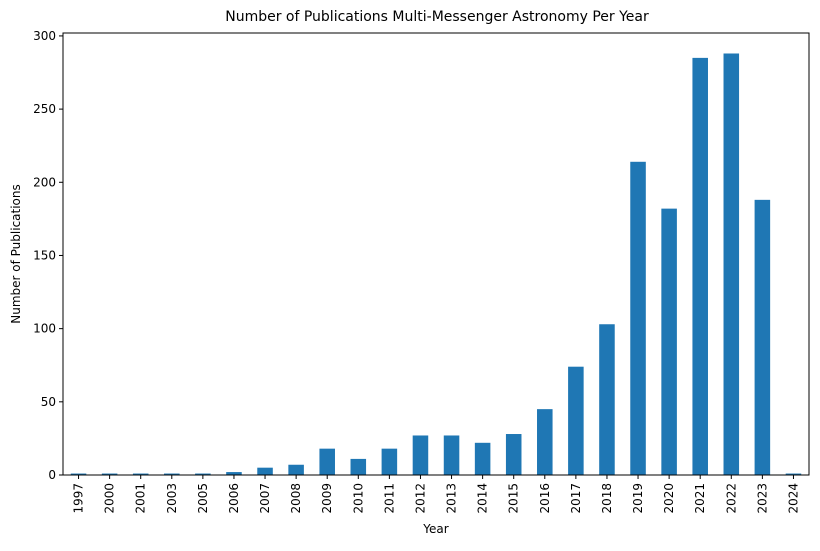 The width and height of the screenshot is (820, 551). Describe the element at coordinates (110, 498) in the screenshot. I see `x-tick-label: 2000` at that location.